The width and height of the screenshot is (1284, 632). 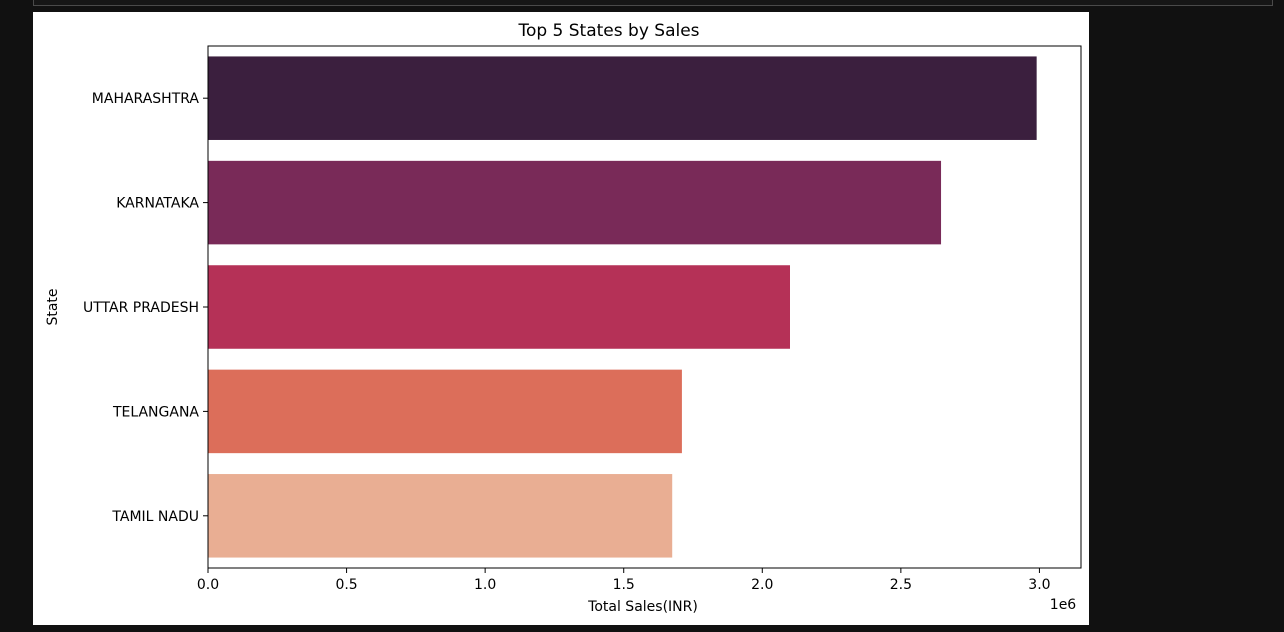 I want to click on x-tick-label: 3.0, so click(x=1039, y=585).